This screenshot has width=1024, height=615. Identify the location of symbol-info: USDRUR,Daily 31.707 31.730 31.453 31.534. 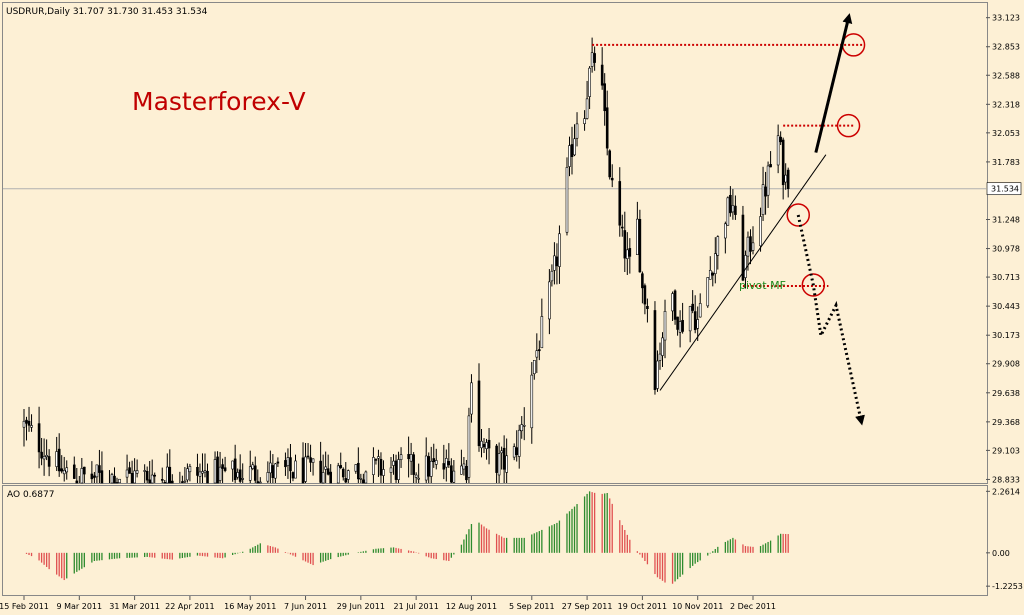
(107, 12).